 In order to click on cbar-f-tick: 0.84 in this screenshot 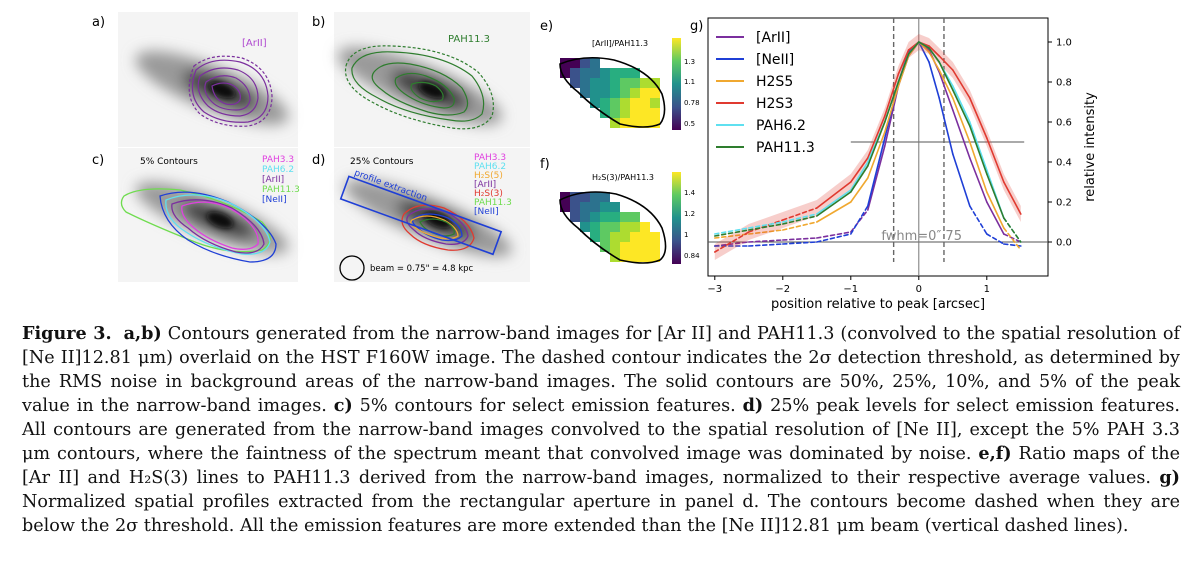, I will do `click(692, 256)`.